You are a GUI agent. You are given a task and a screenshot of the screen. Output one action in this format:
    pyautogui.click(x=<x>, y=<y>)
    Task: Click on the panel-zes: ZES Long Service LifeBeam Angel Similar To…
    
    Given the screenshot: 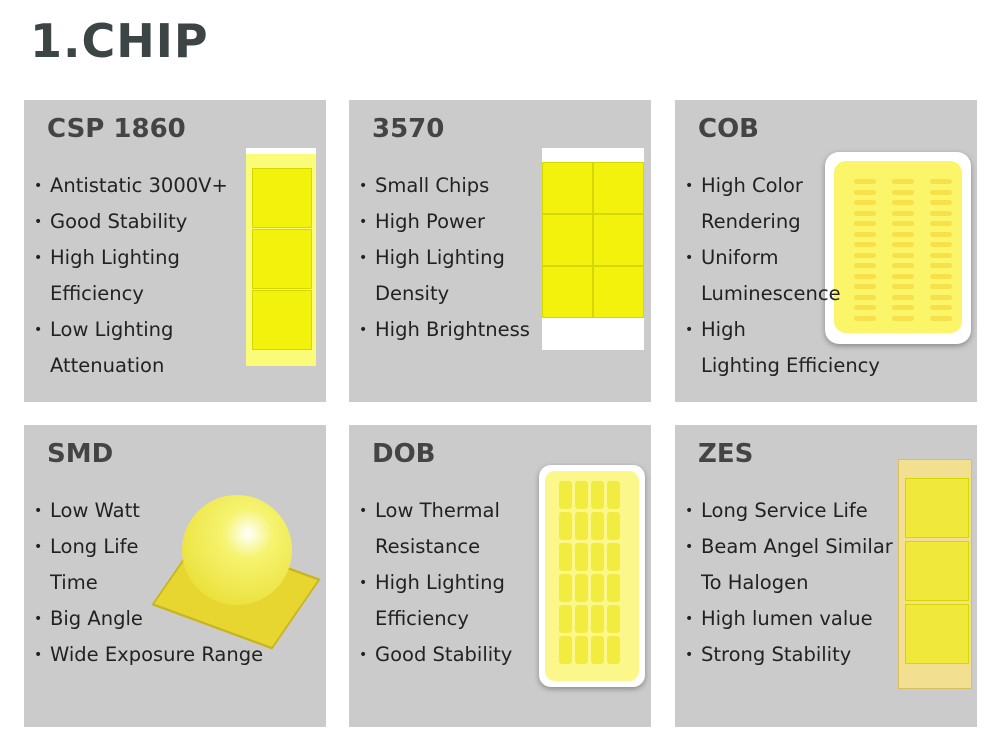 What is the action you would take?
    pyautogui.click(x=826, y=576)
    